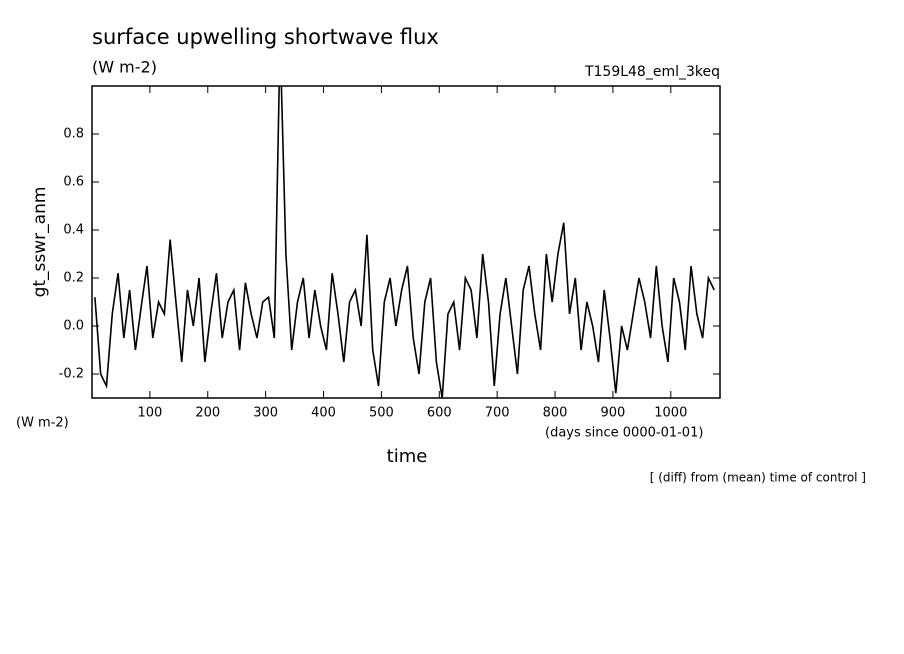 The width and height of the screenshot is (904, 654). Describe the element at coordinates (624, 433) in the screenshot. I see `x-units: (days since 0000-01-01)` at that location.